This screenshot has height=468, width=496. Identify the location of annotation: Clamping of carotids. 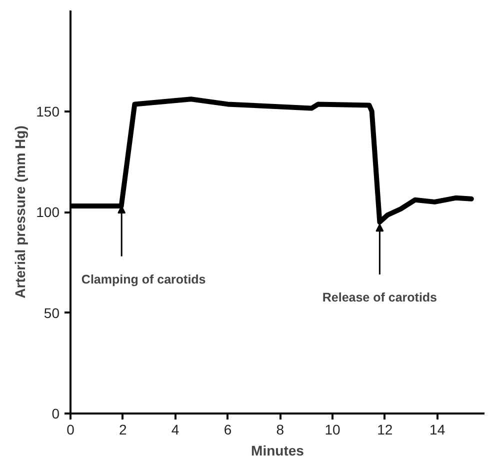
(143, 279).